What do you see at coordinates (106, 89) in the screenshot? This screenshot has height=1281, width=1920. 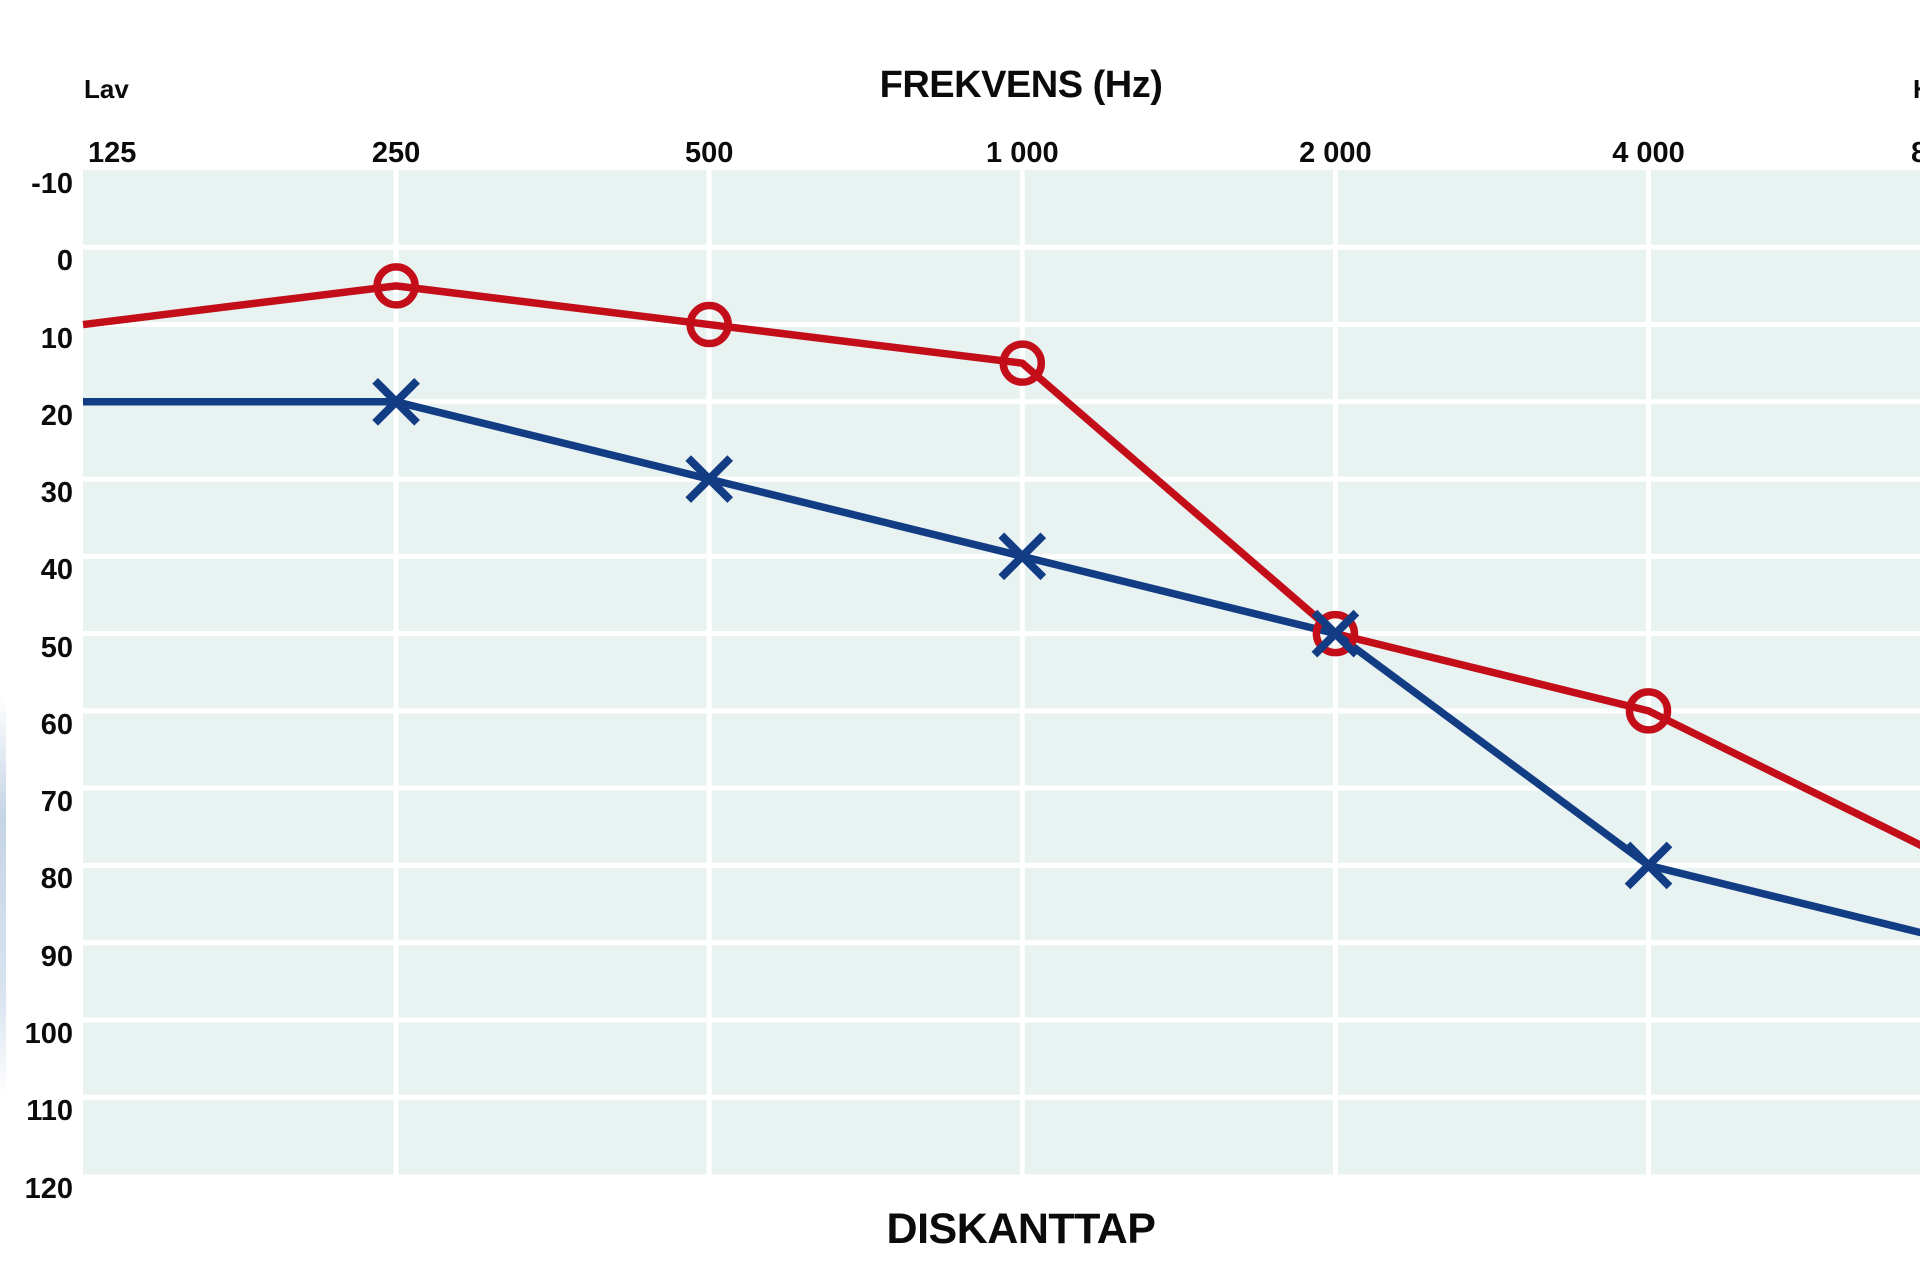 I see `frequency-low-label: Lav` at bounding box center [106, 89].